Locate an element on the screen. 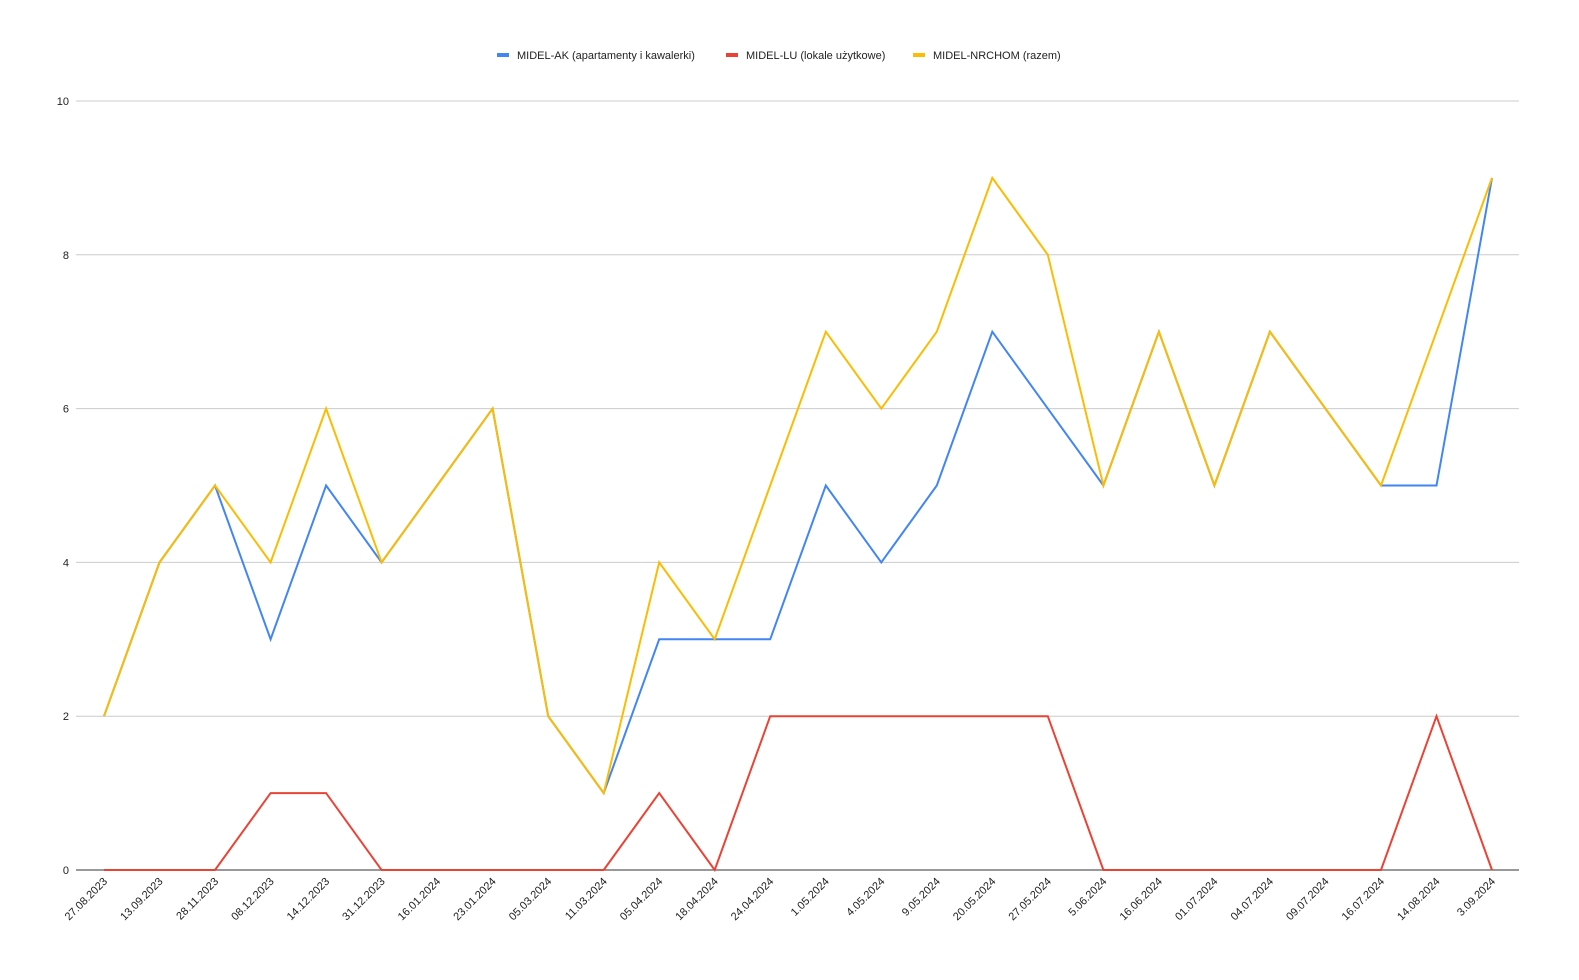 The width and height of the screenshot is (1579, 980). y-tick-label: 0 is located at coordinates (66, 871).